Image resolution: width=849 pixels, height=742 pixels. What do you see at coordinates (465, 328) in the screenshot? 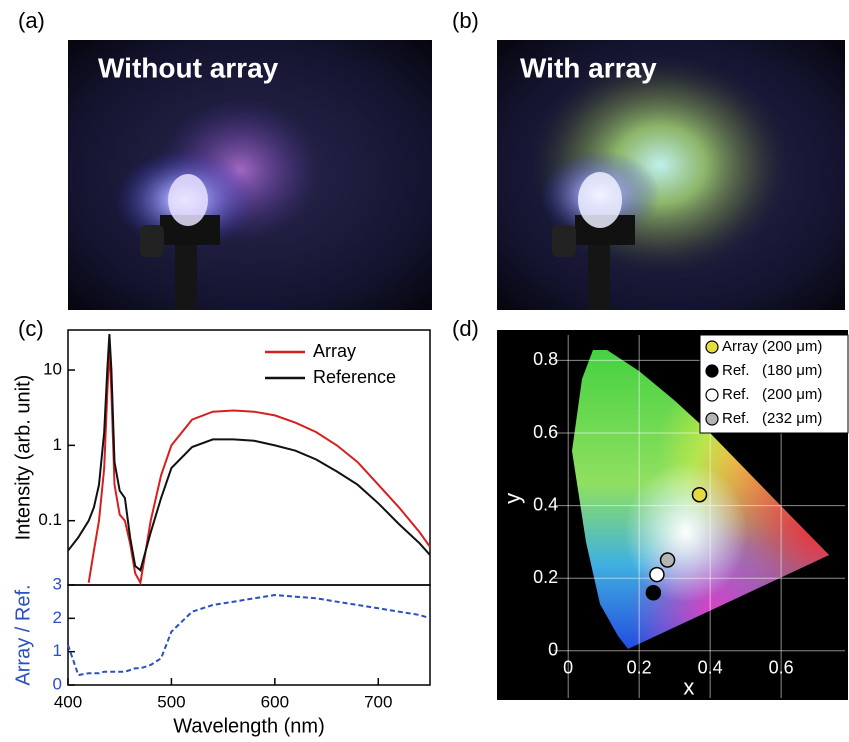
I see `panel-label: (d)` at bounding box center [465, 328].